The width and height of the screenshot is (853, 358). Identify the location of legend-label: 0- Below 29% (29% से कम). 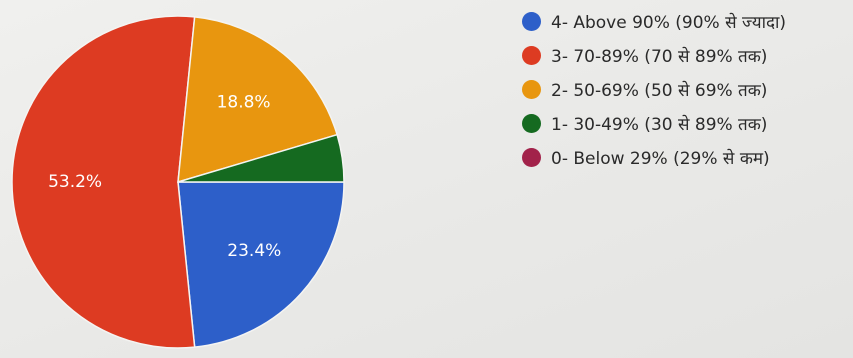
(660, 158).